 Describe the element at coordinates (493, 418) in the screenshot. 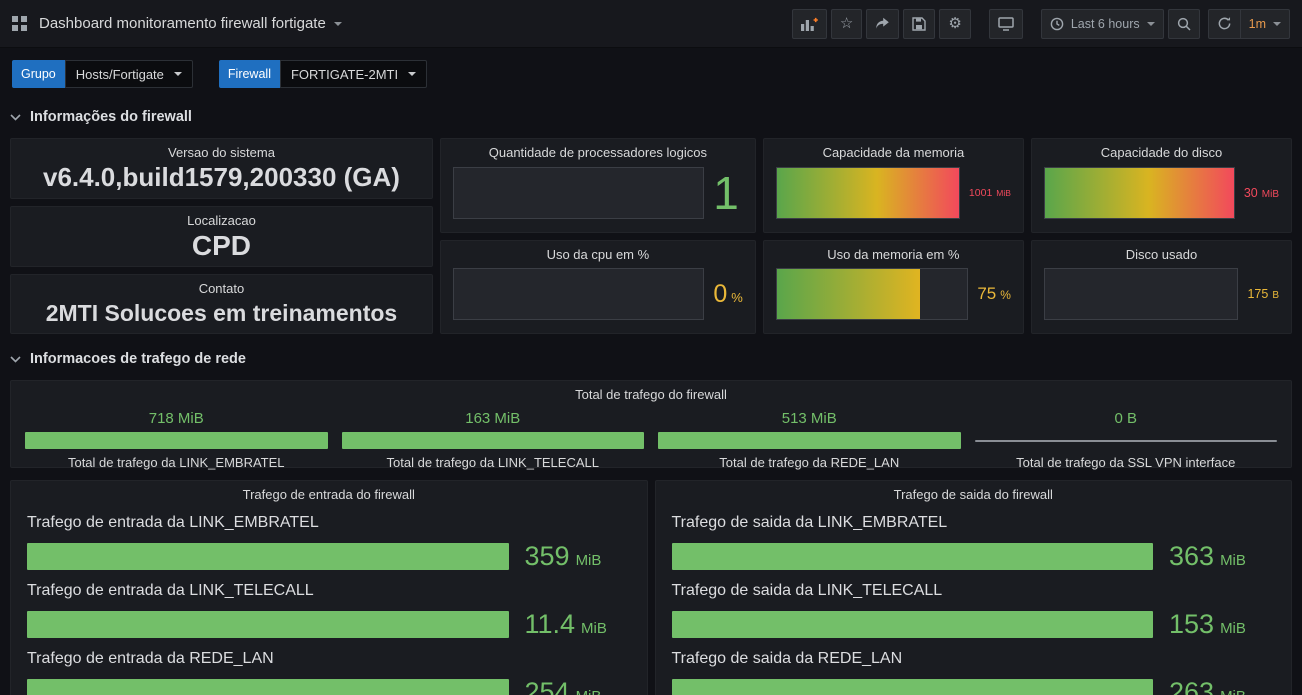

I see `gauge-value: 163 MiB` at that location.